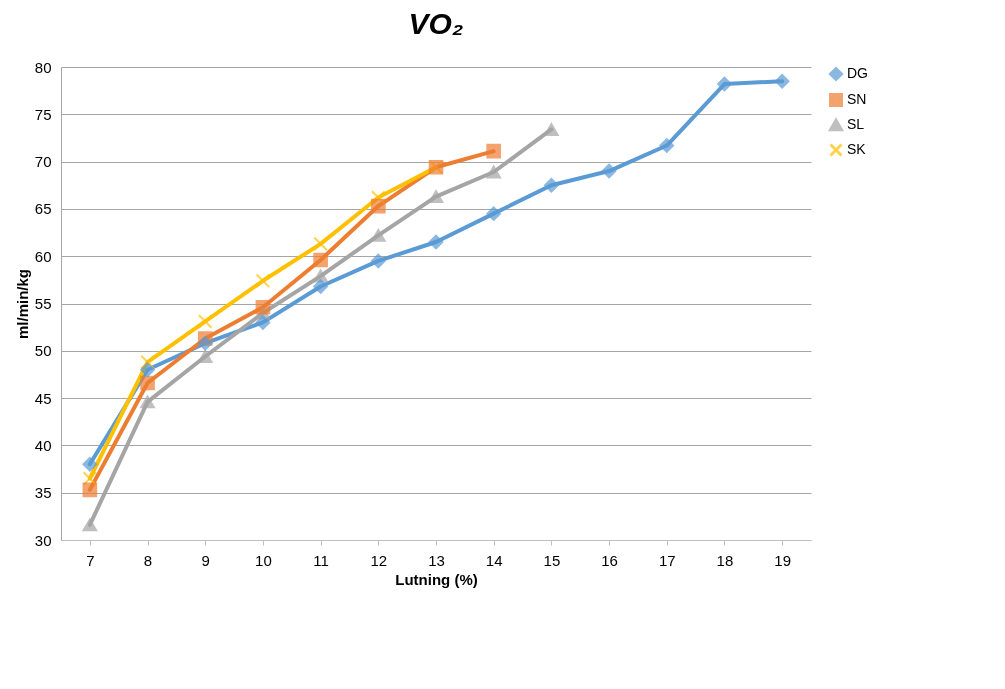 The image size is (1005, 689). Describe the element at coordinates (43, 445) in the screenshot. I see `y-tick-label: 40` at that location.